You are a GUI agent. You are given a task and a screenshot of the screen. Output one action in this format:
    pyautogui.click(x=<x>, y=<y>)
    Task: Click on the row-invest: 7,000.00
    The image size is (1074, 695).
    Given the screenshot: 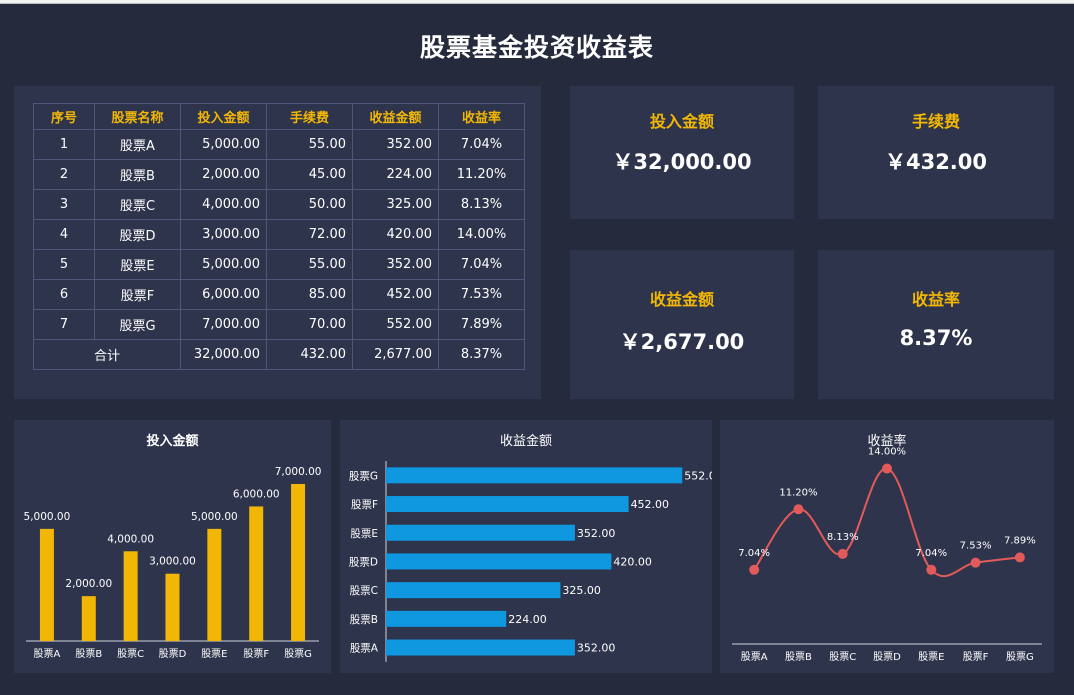 What is the action you would take?
    pyautogui.click(x=223, y=324)
    